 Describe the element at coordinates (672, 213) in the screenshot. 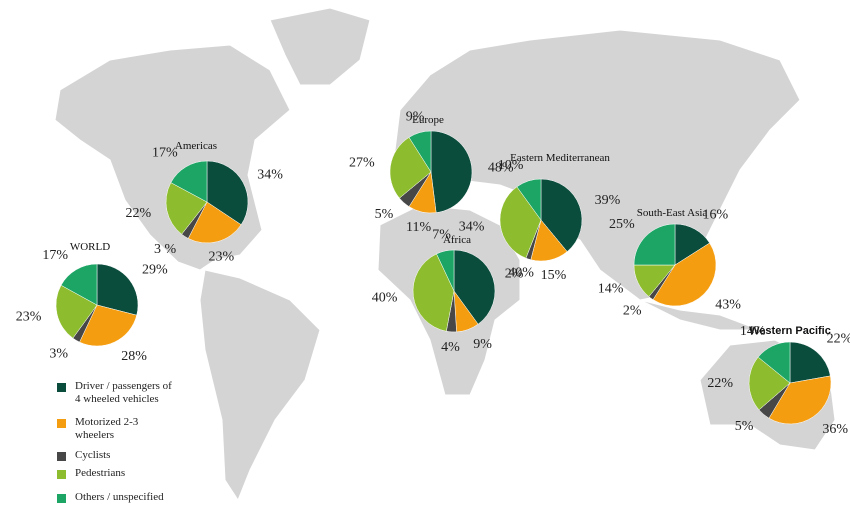

I see `pie-title: South-East Asia` at that location.